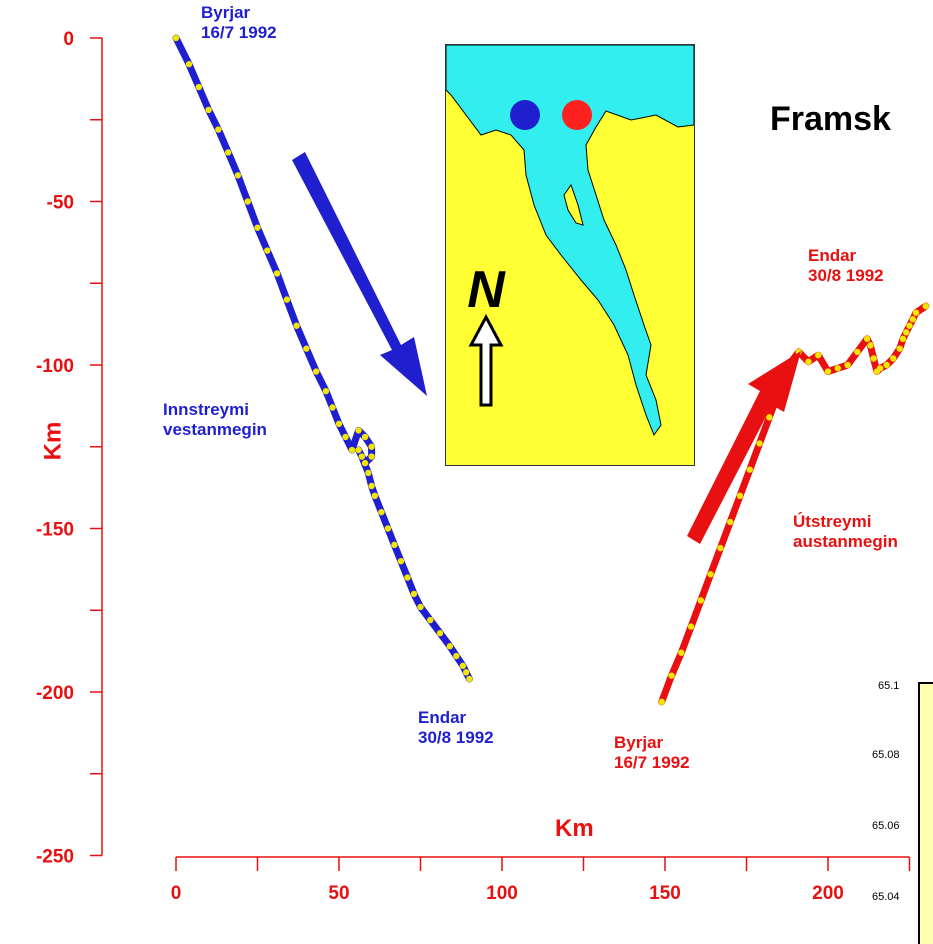 The height and width of the screenshot is (944, 933). Describe the element at coordinates (886, 826) in the screenshot. I see `inset-ytick: 65.06` at that location.